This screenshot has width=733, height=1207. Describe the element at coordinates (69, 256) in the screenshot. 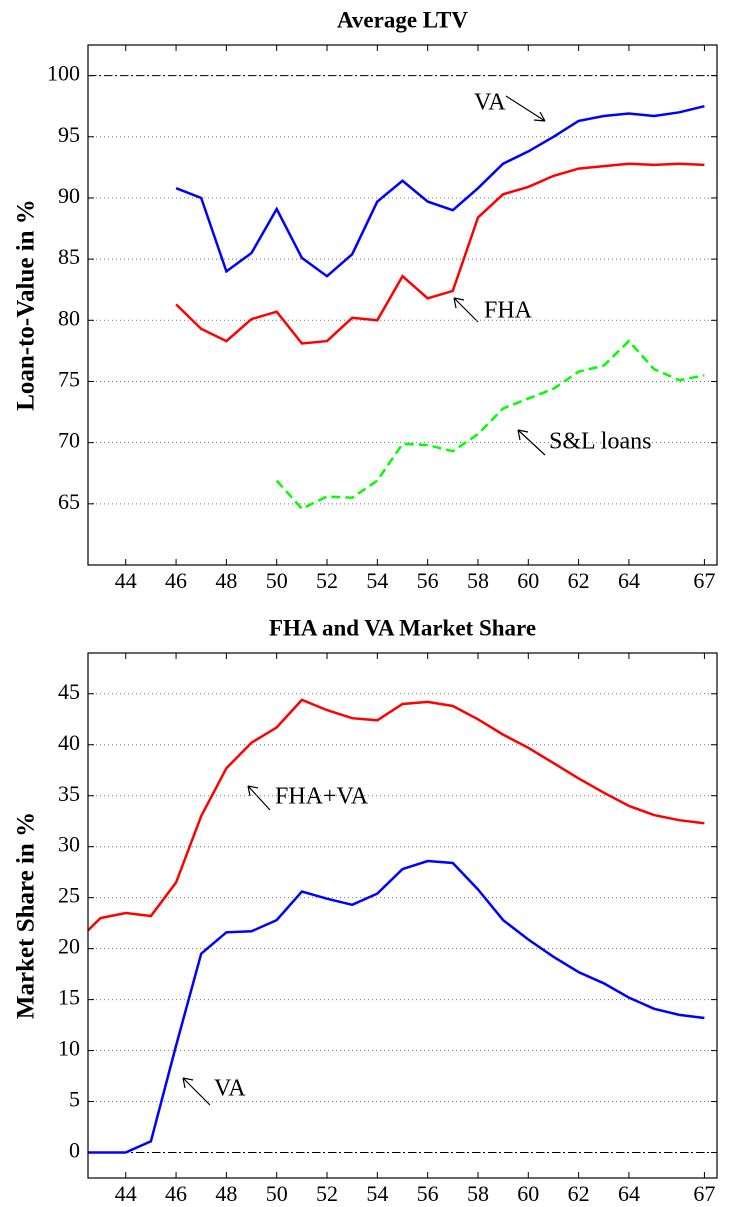

I see `y-tick-label: 85` at that location.